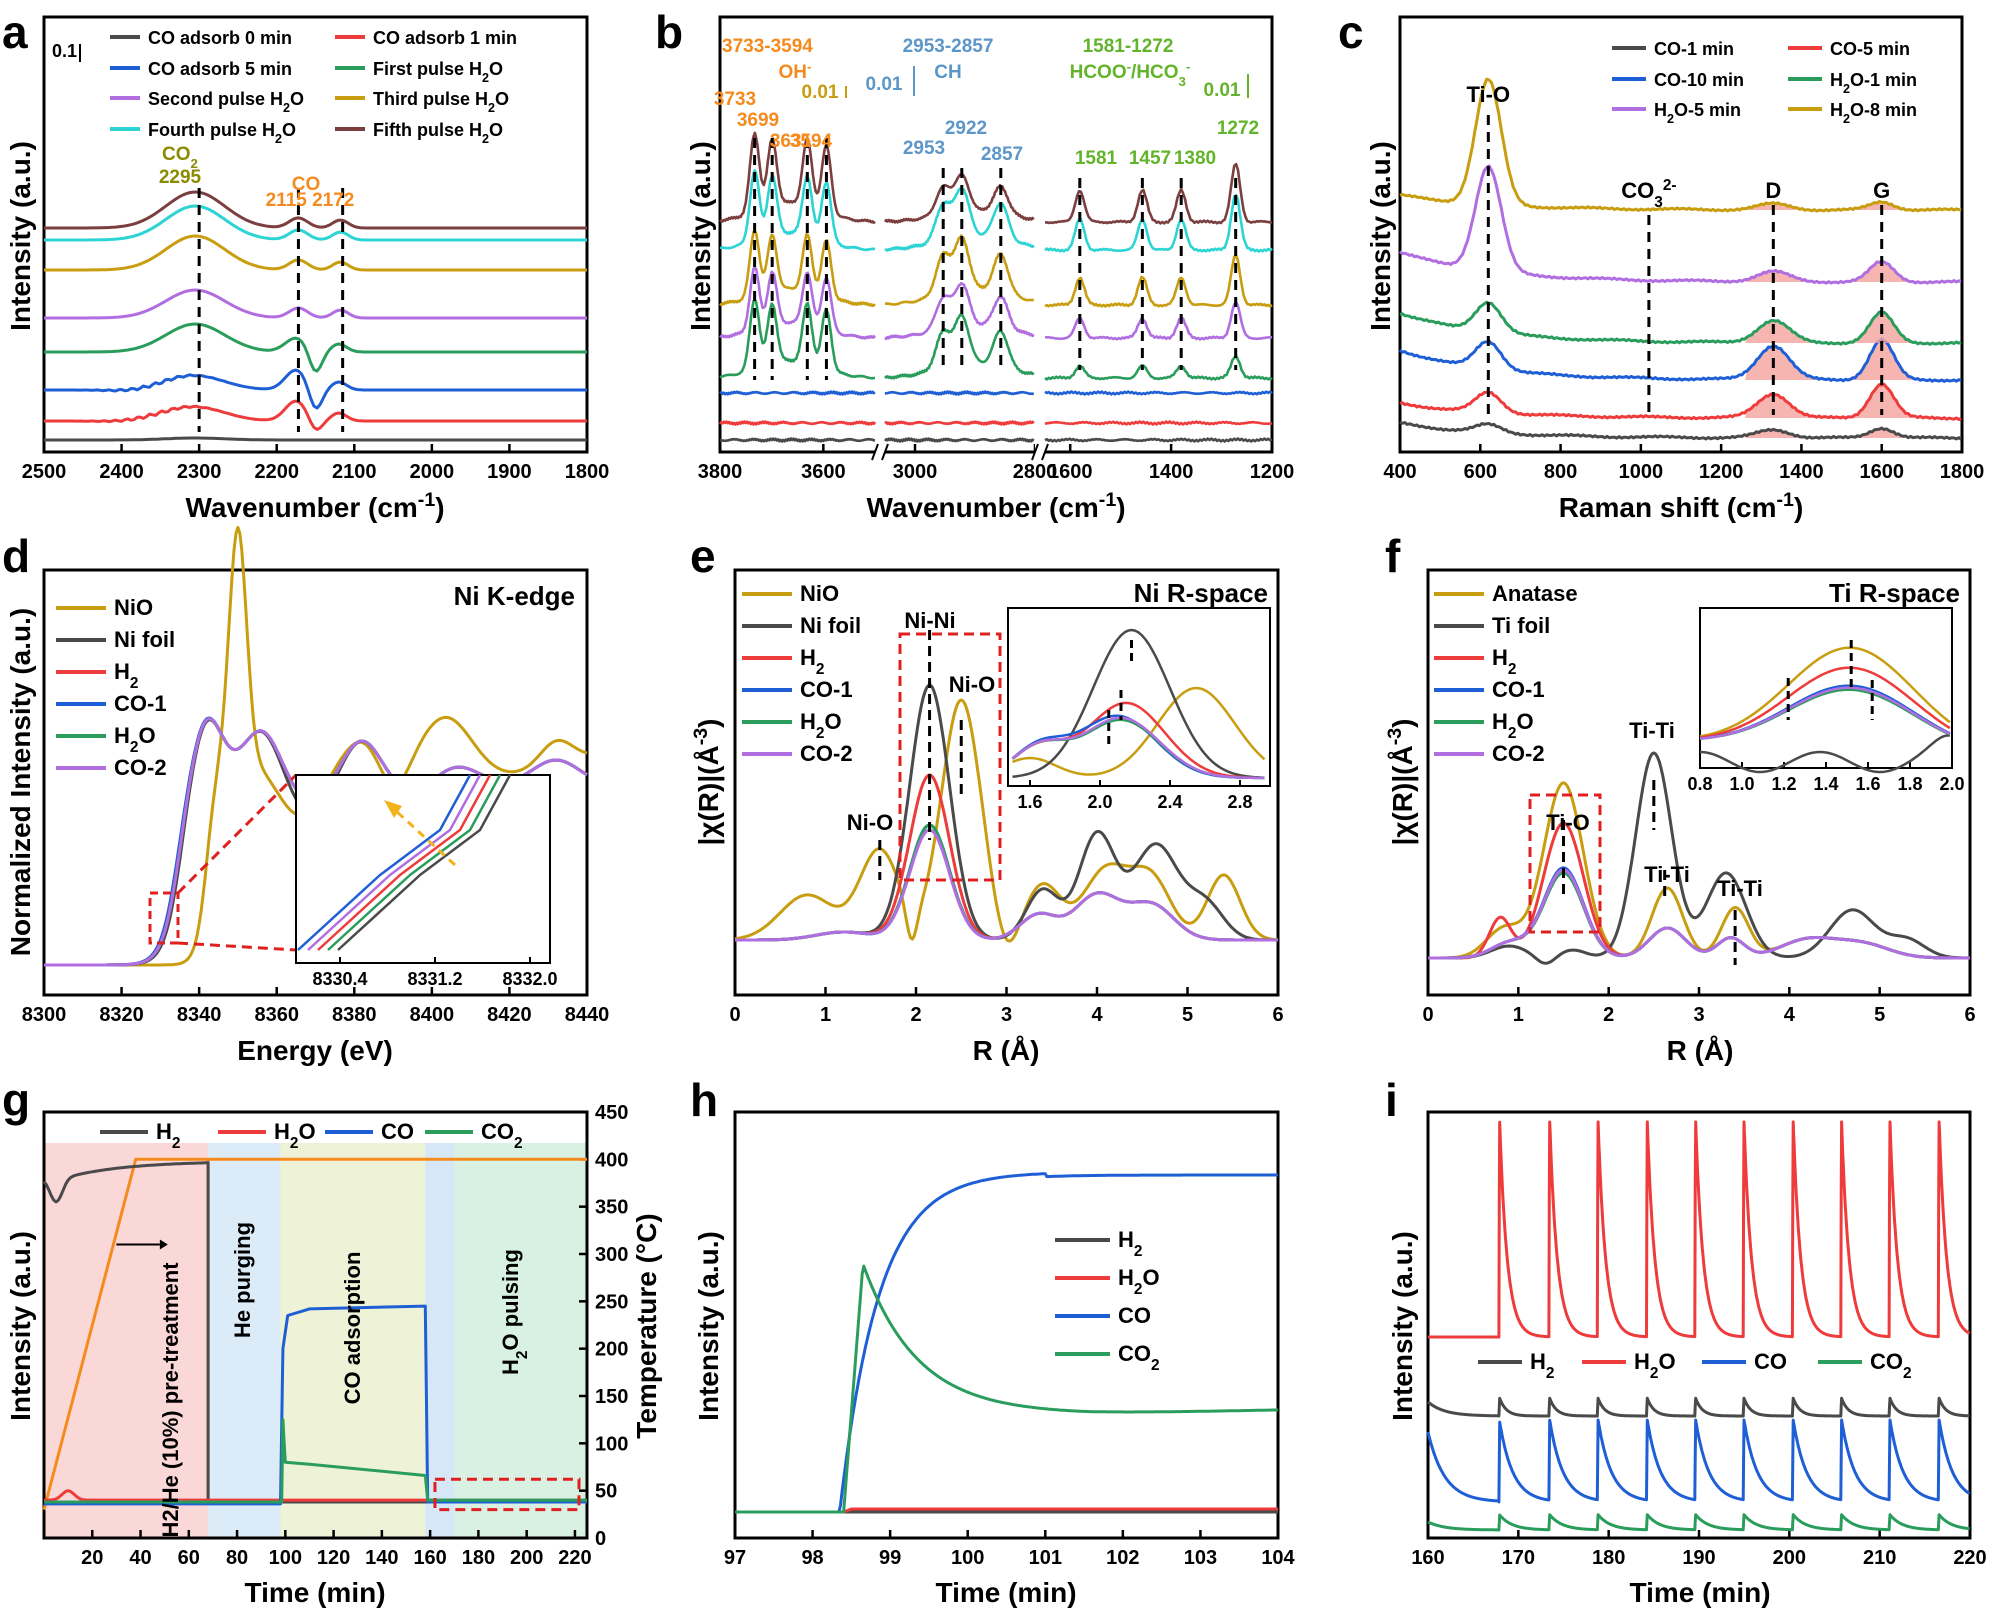 This screenshot has width=2000, height=1618. I want to click on x-tick-label: 8380, so click(354, 1015).